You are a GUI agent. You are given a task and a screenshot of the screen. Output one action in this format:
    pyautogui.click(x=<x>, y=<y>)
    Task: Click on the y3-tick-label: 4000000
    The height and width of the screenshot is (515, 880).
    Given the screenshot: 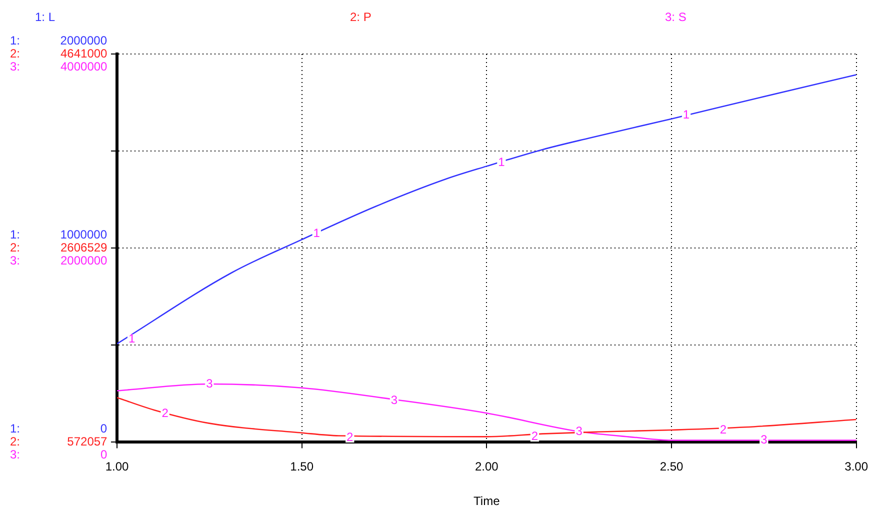 What is the action you would take?
    pyautogui.click(x=84, y=66)
    